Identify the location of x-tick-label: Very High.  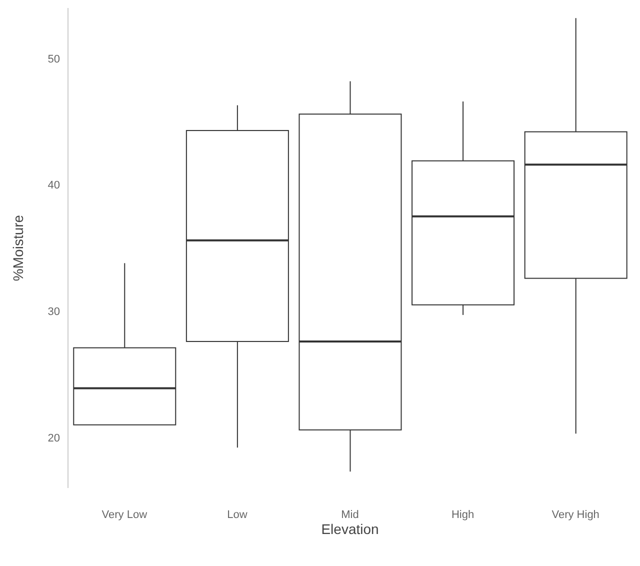
(576, 514).